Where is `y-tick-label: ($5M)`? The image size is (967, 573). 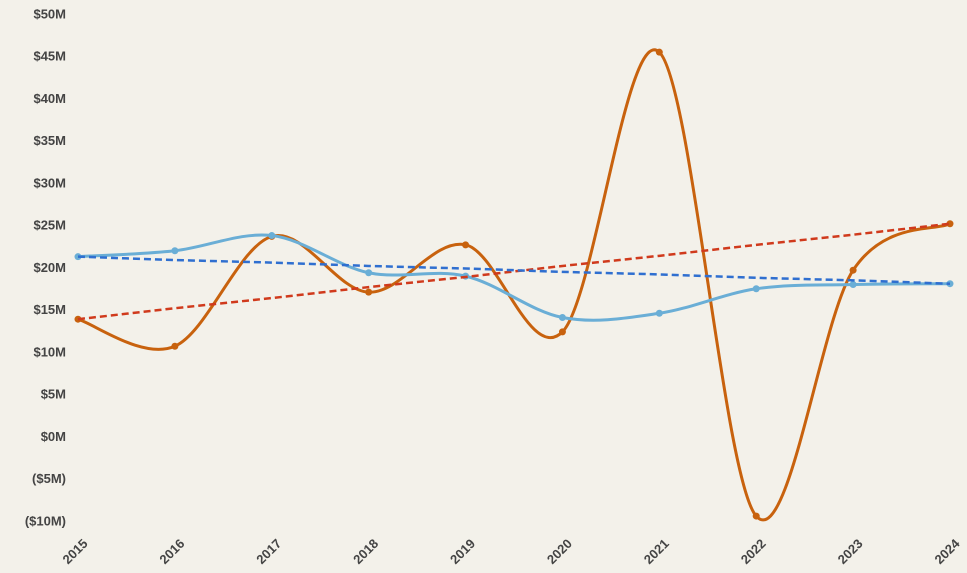
y-tick-label: ($5M) is located at coordinates (49, 478).